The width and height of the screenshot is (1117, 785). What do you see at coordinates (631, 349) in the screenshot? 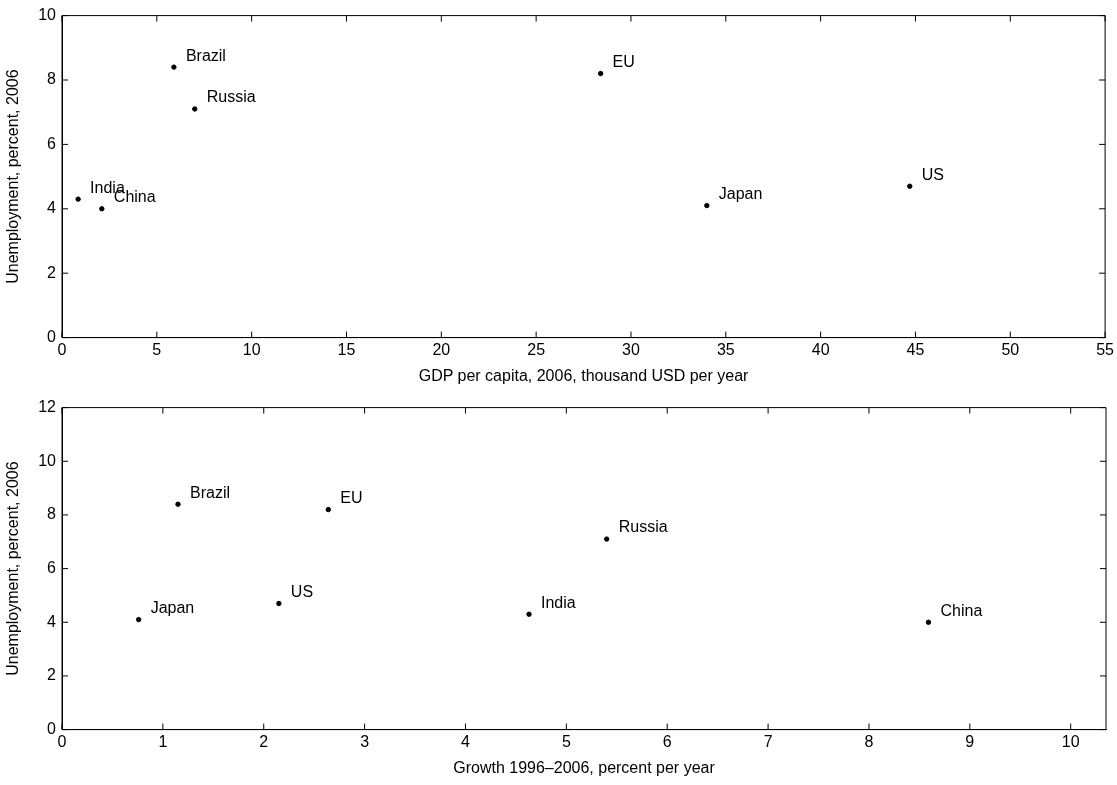
I see `x-tick-label: 30` at bounding box center [631, 349].